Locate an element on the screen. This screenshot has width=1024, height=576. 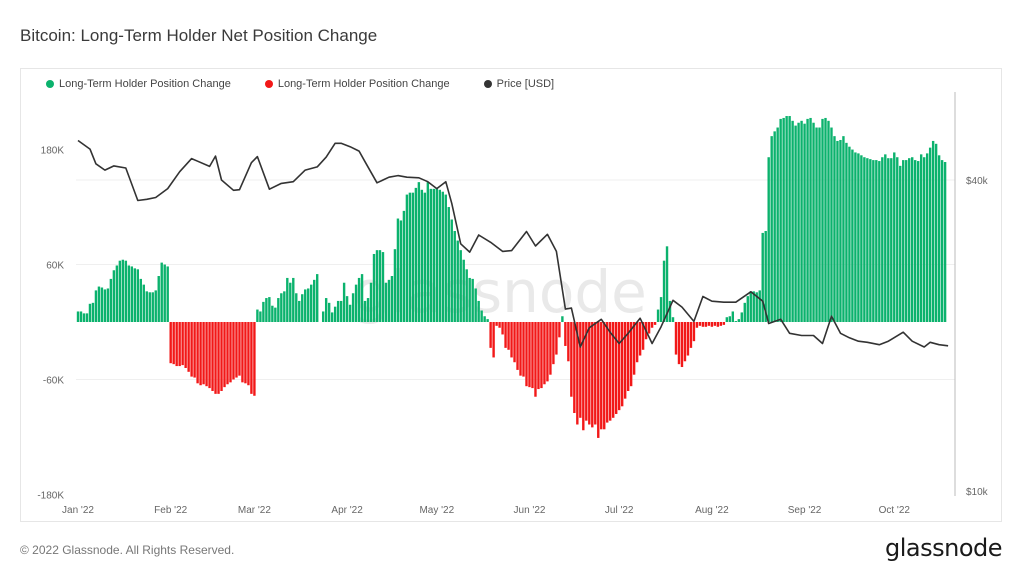
red-dot-icon is located at coordinates (268, 84).